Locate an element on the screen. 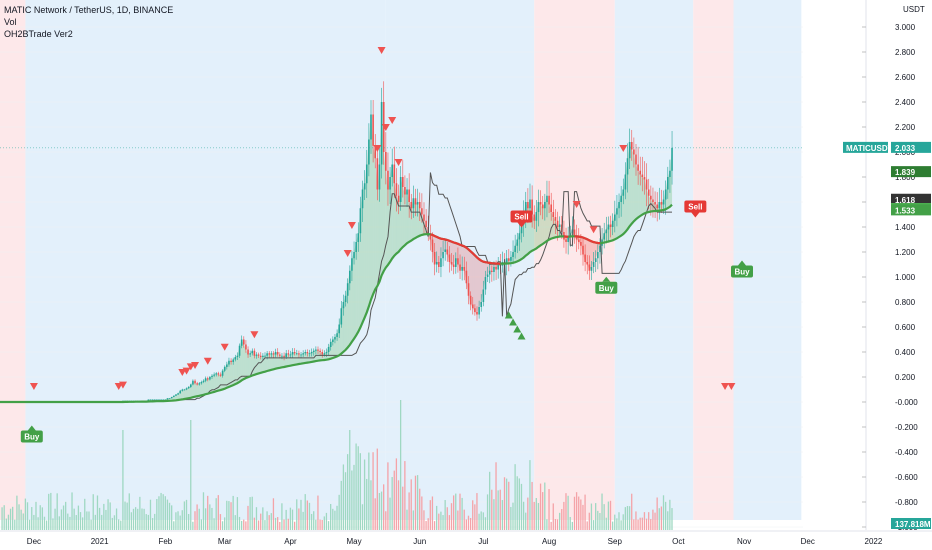 Image resolution: width=932 pixels, height=550 pixels. legend-volume: Vol is located at coordinates (10, 22).